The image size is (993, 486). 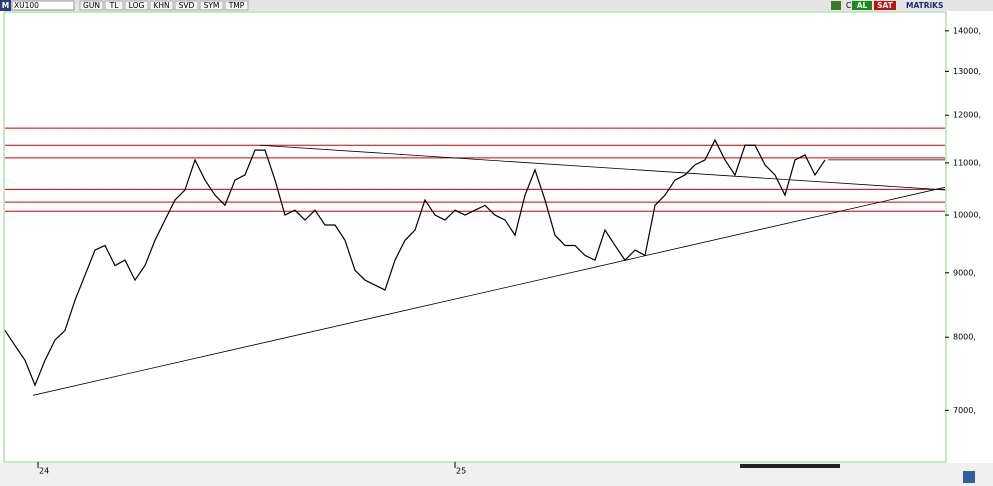 I want to click on x-tick-label: 24, so click(x=44, y=471).